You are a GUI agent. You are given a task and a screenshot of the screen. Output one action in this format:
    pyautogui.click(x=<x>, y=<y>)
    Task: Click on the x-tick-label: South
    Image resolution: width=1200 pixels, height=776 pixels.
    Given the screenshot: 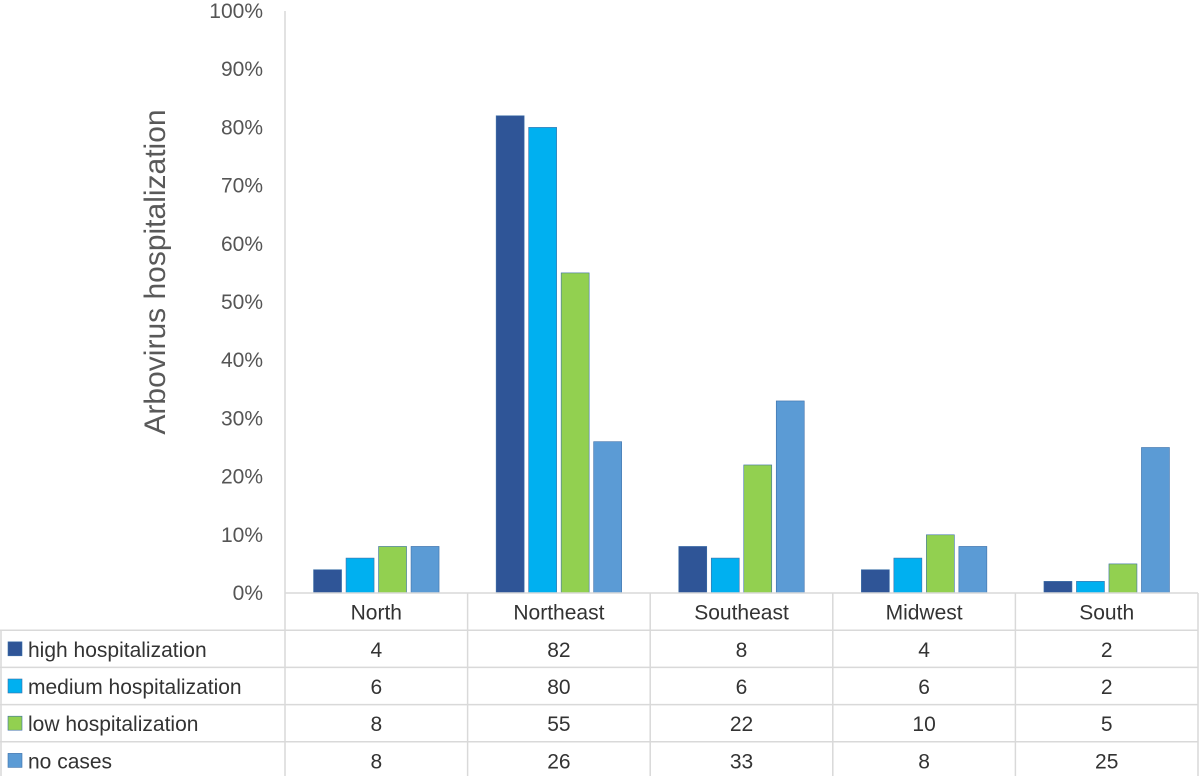 What is the action you would take?
    pyautogui.click(x=1106, y=613)
    